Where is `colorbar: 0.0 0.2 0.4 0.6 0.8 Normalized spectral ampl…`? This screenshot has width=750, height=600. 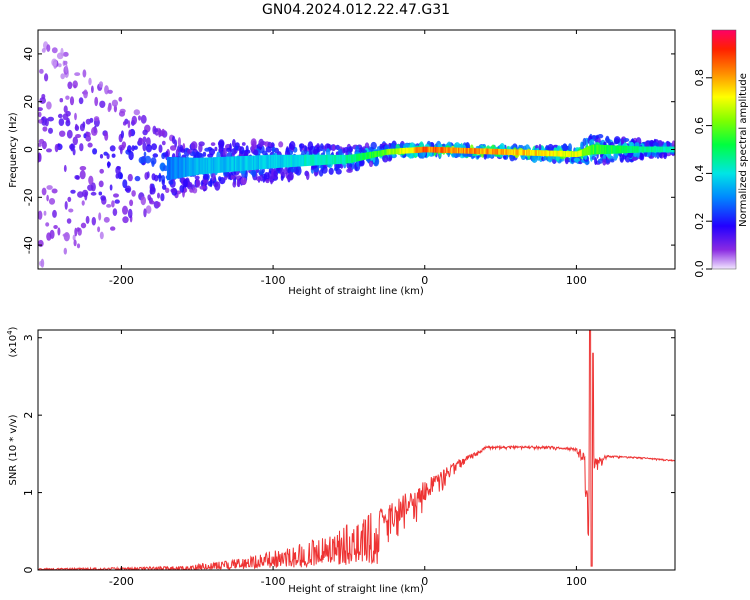 colorbar: 0.0 0.2 0.4 0.6 0.8 Normalized spectral ampl… is located at coordinates (721, 153).